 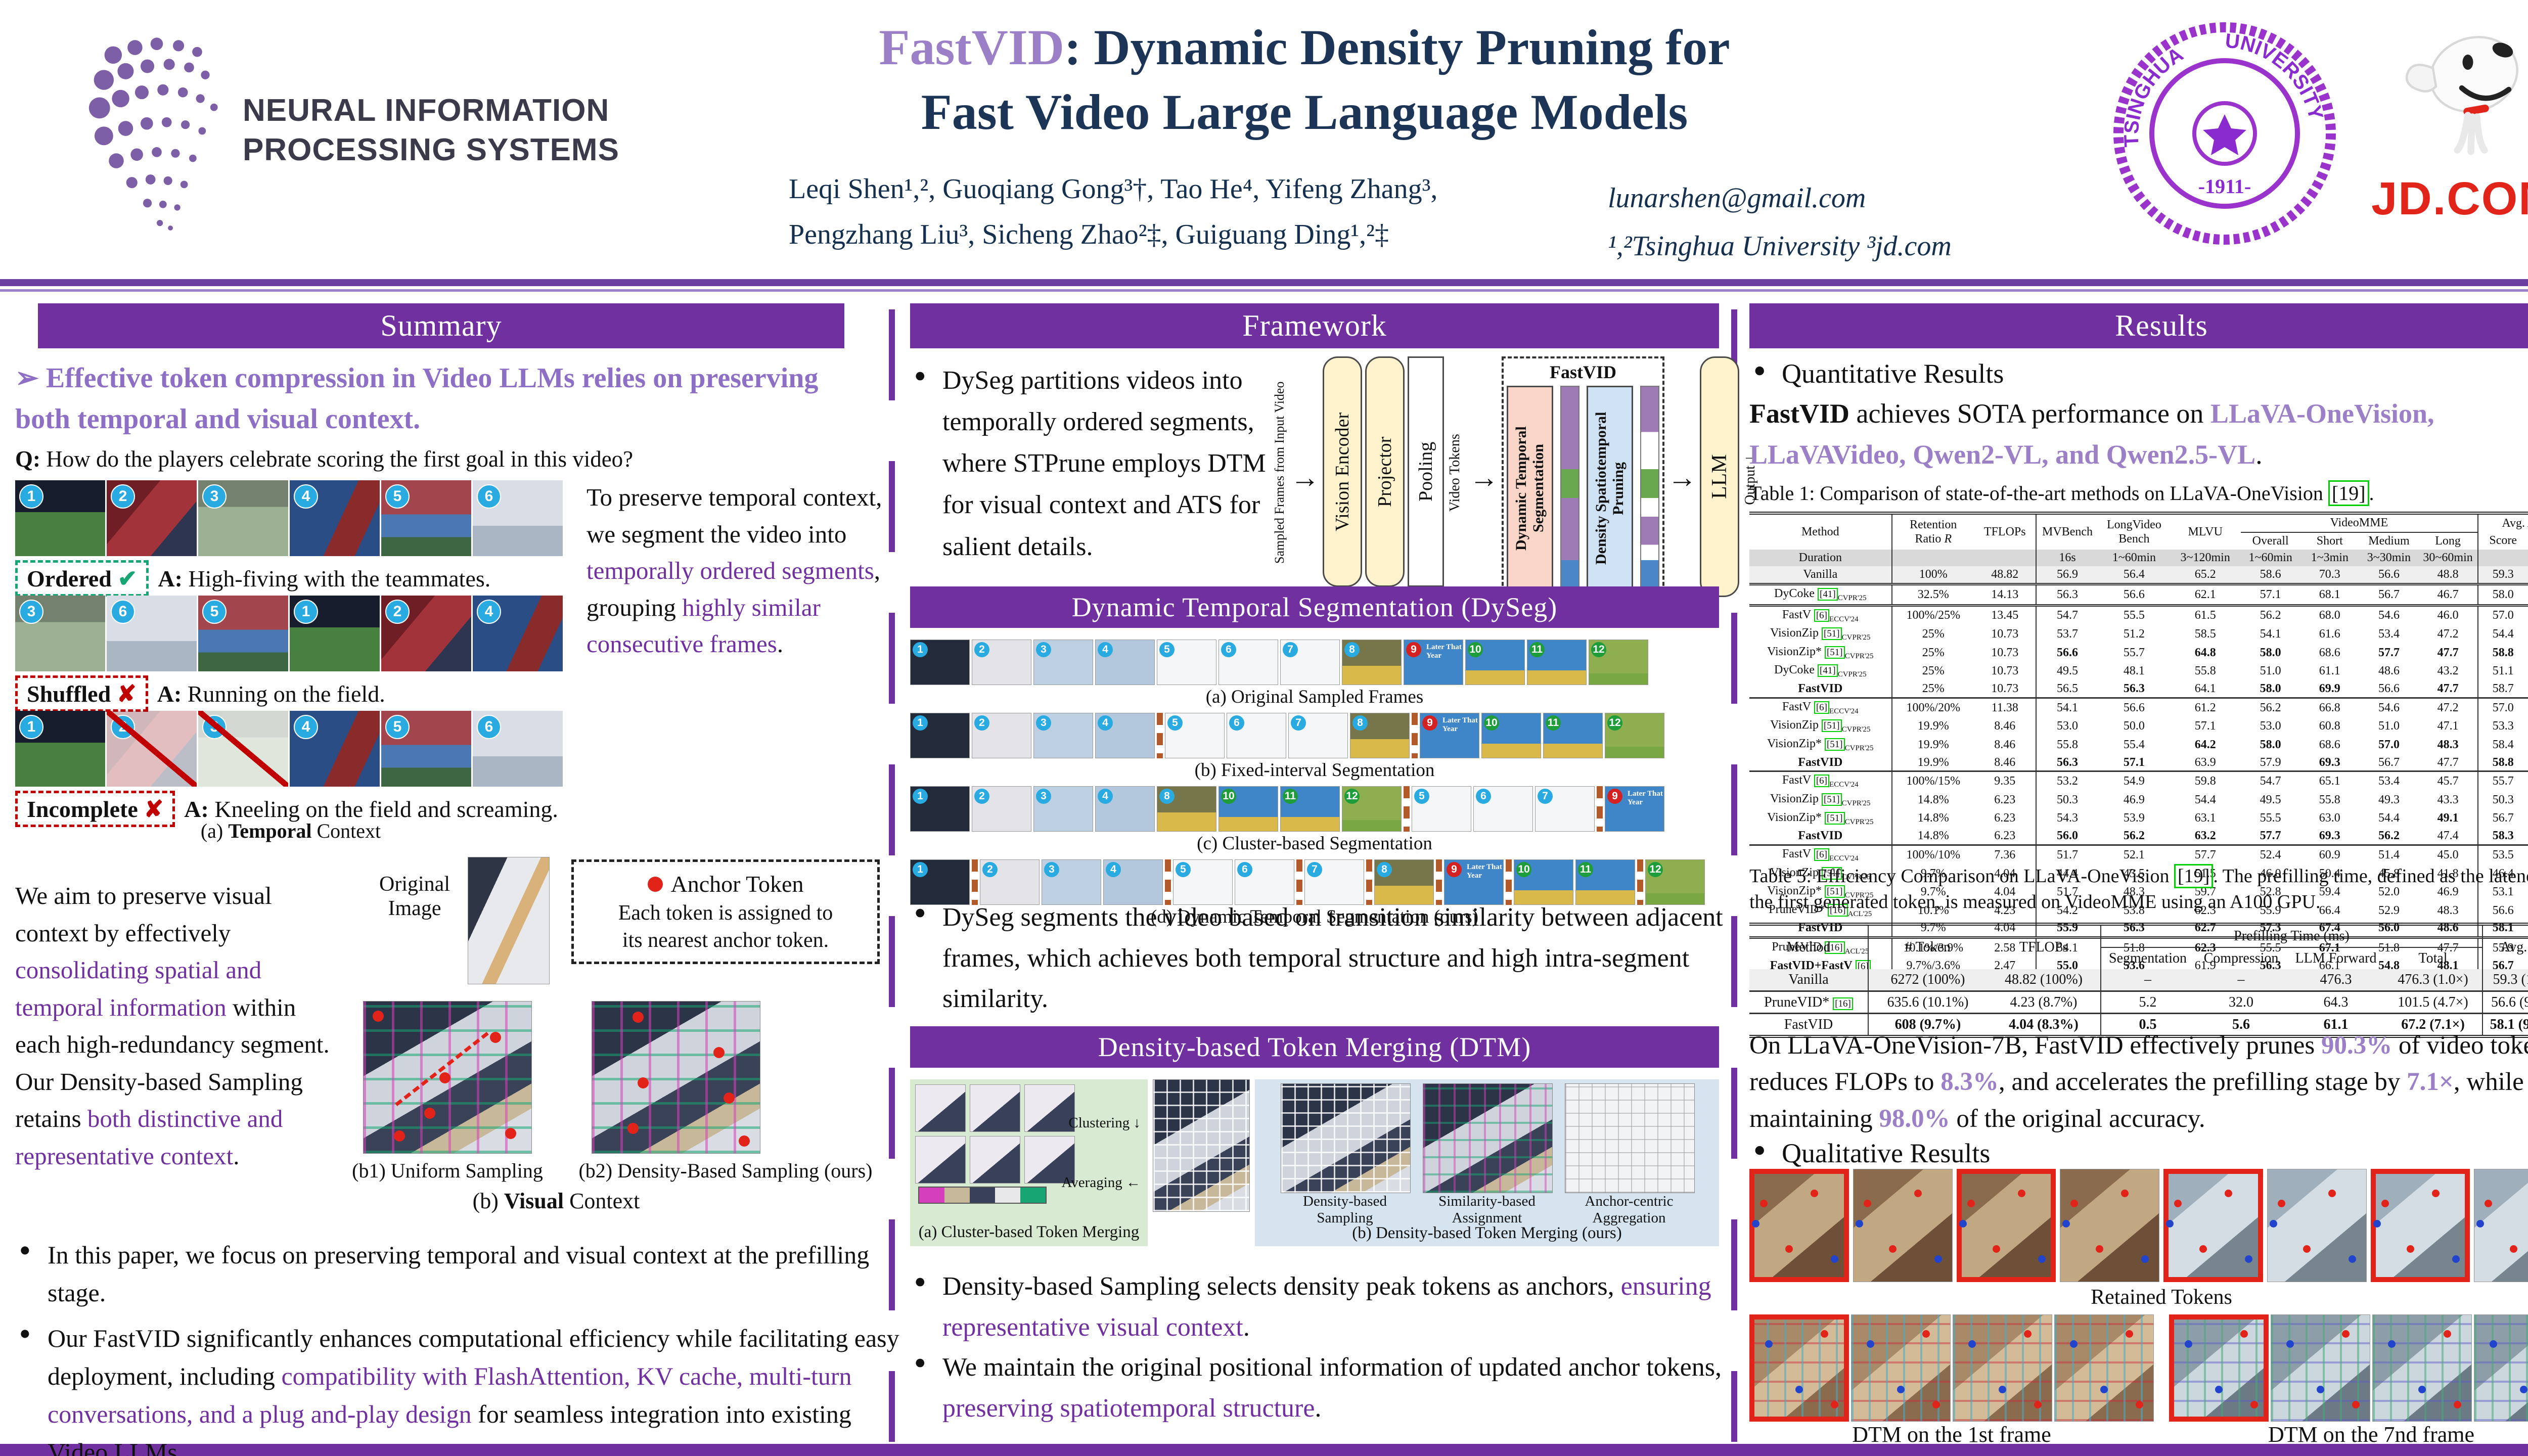 I want to click on density-sampling-figure, so click(x=676, y=1077).